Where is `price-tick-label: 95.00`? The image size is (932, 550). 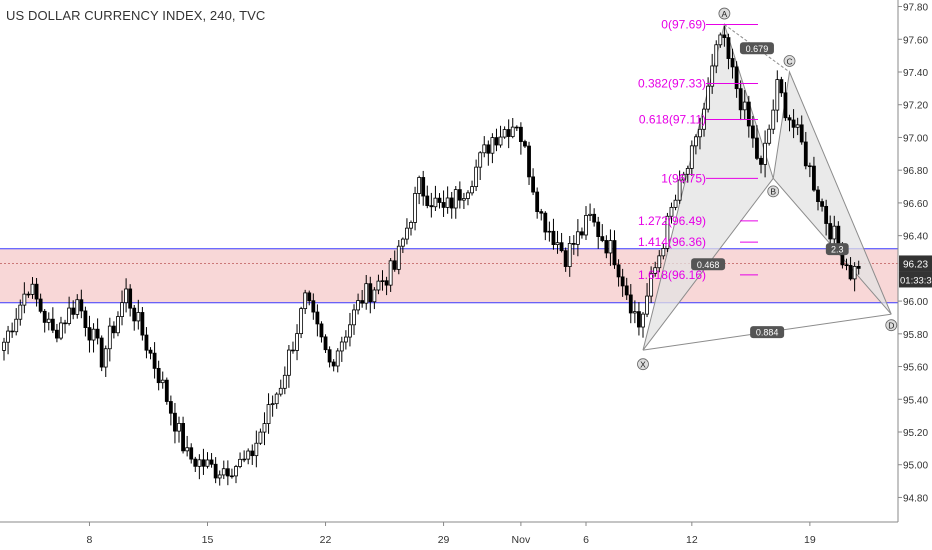 price-tick-label: 95.00 is located at coordinates (915, 466).